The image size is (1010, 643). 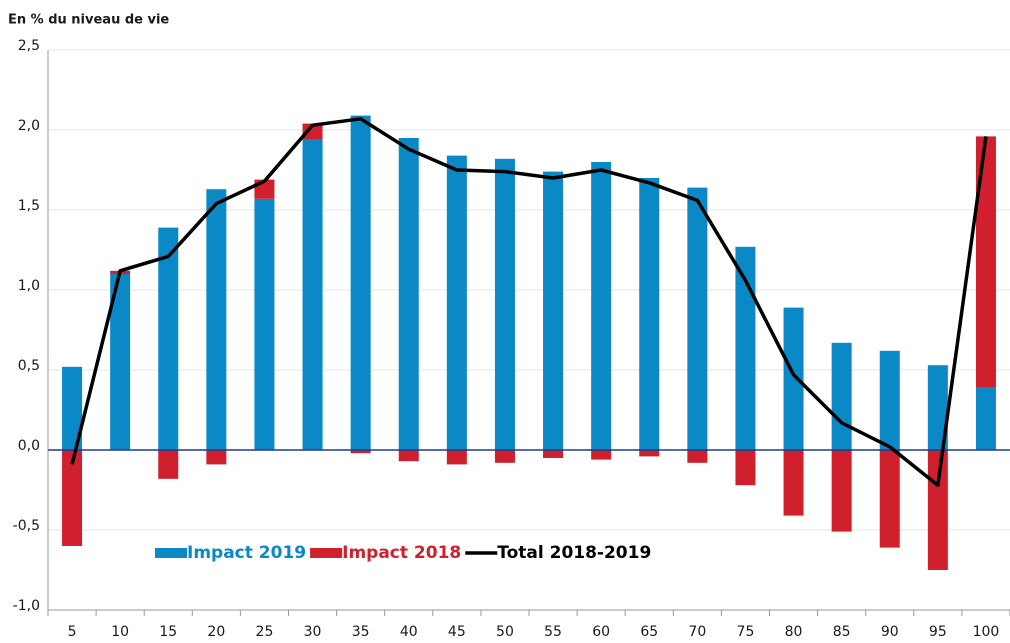 I want to click on x-tick-label: 90, so click(x=890, y=632).